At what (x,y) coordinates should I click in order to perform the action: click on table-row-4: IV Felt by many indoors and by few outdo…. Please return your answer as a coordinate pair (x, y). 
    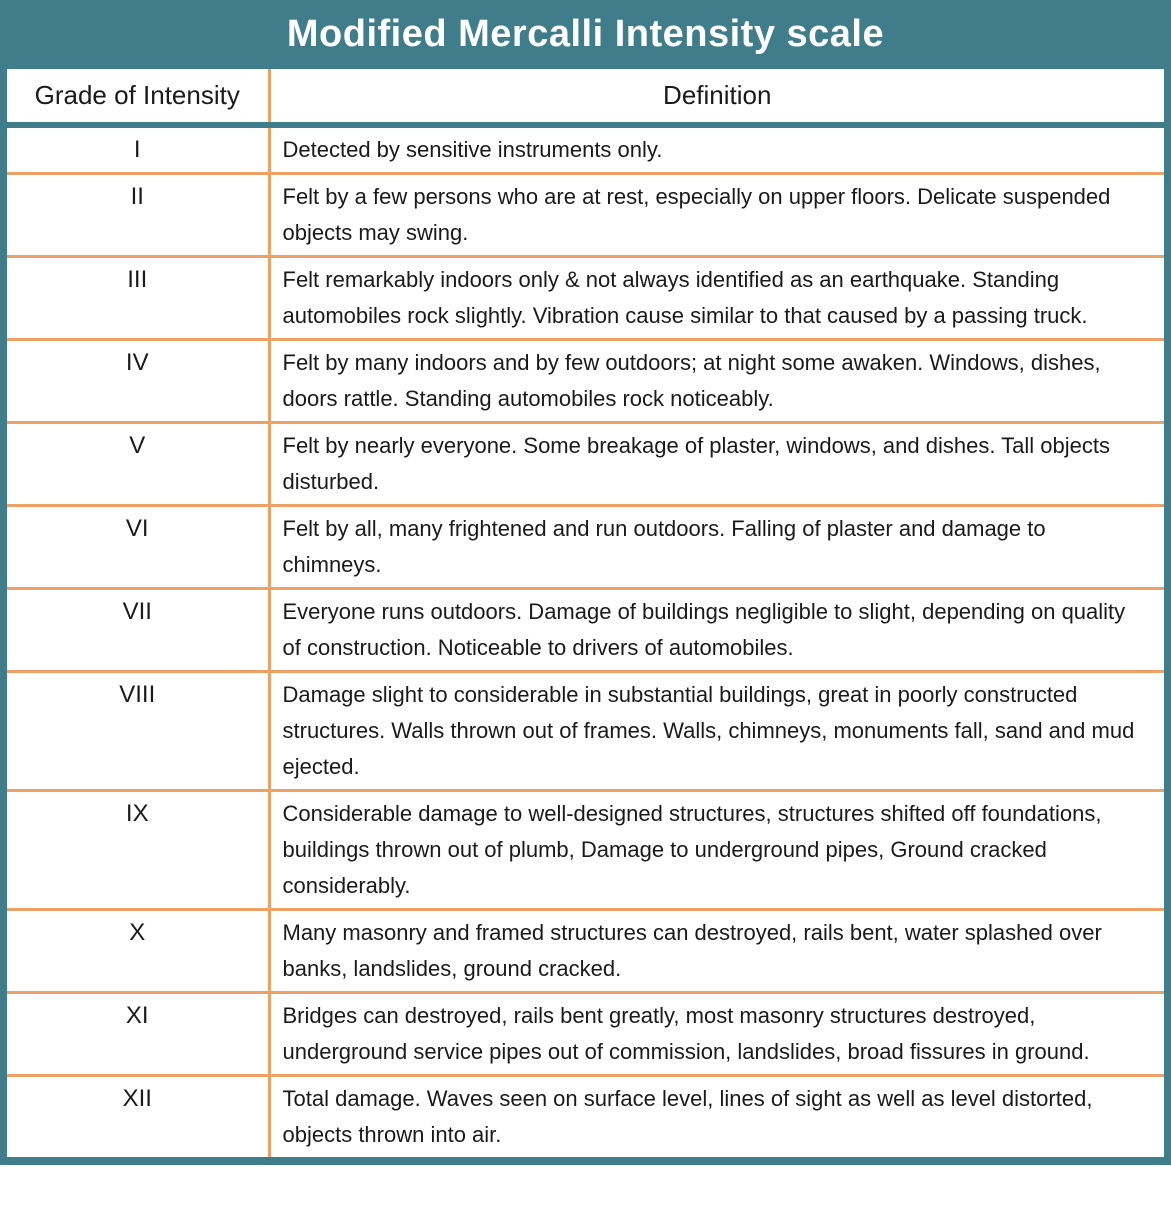
    Looking at the image, I should click on (585, 381).